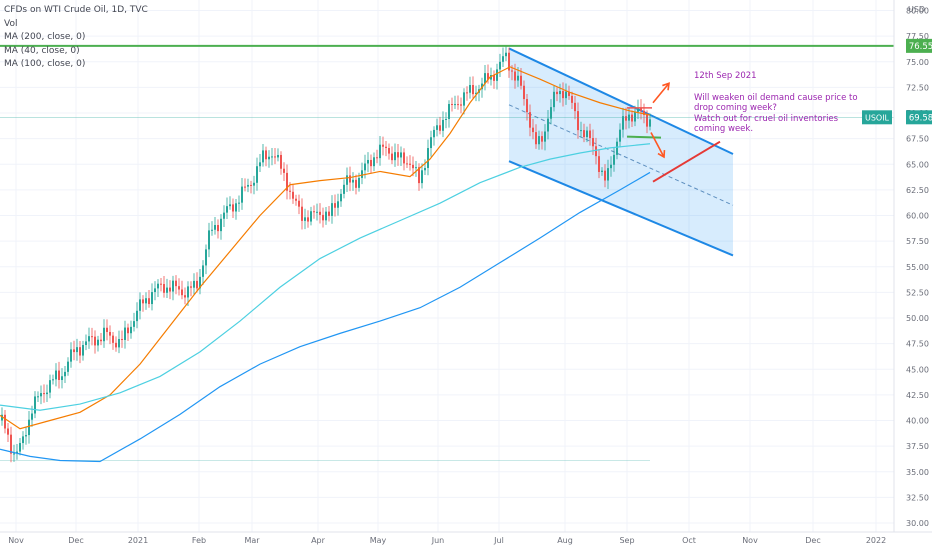  I want to click on x-tick-label: Dec, so click(812, 540).